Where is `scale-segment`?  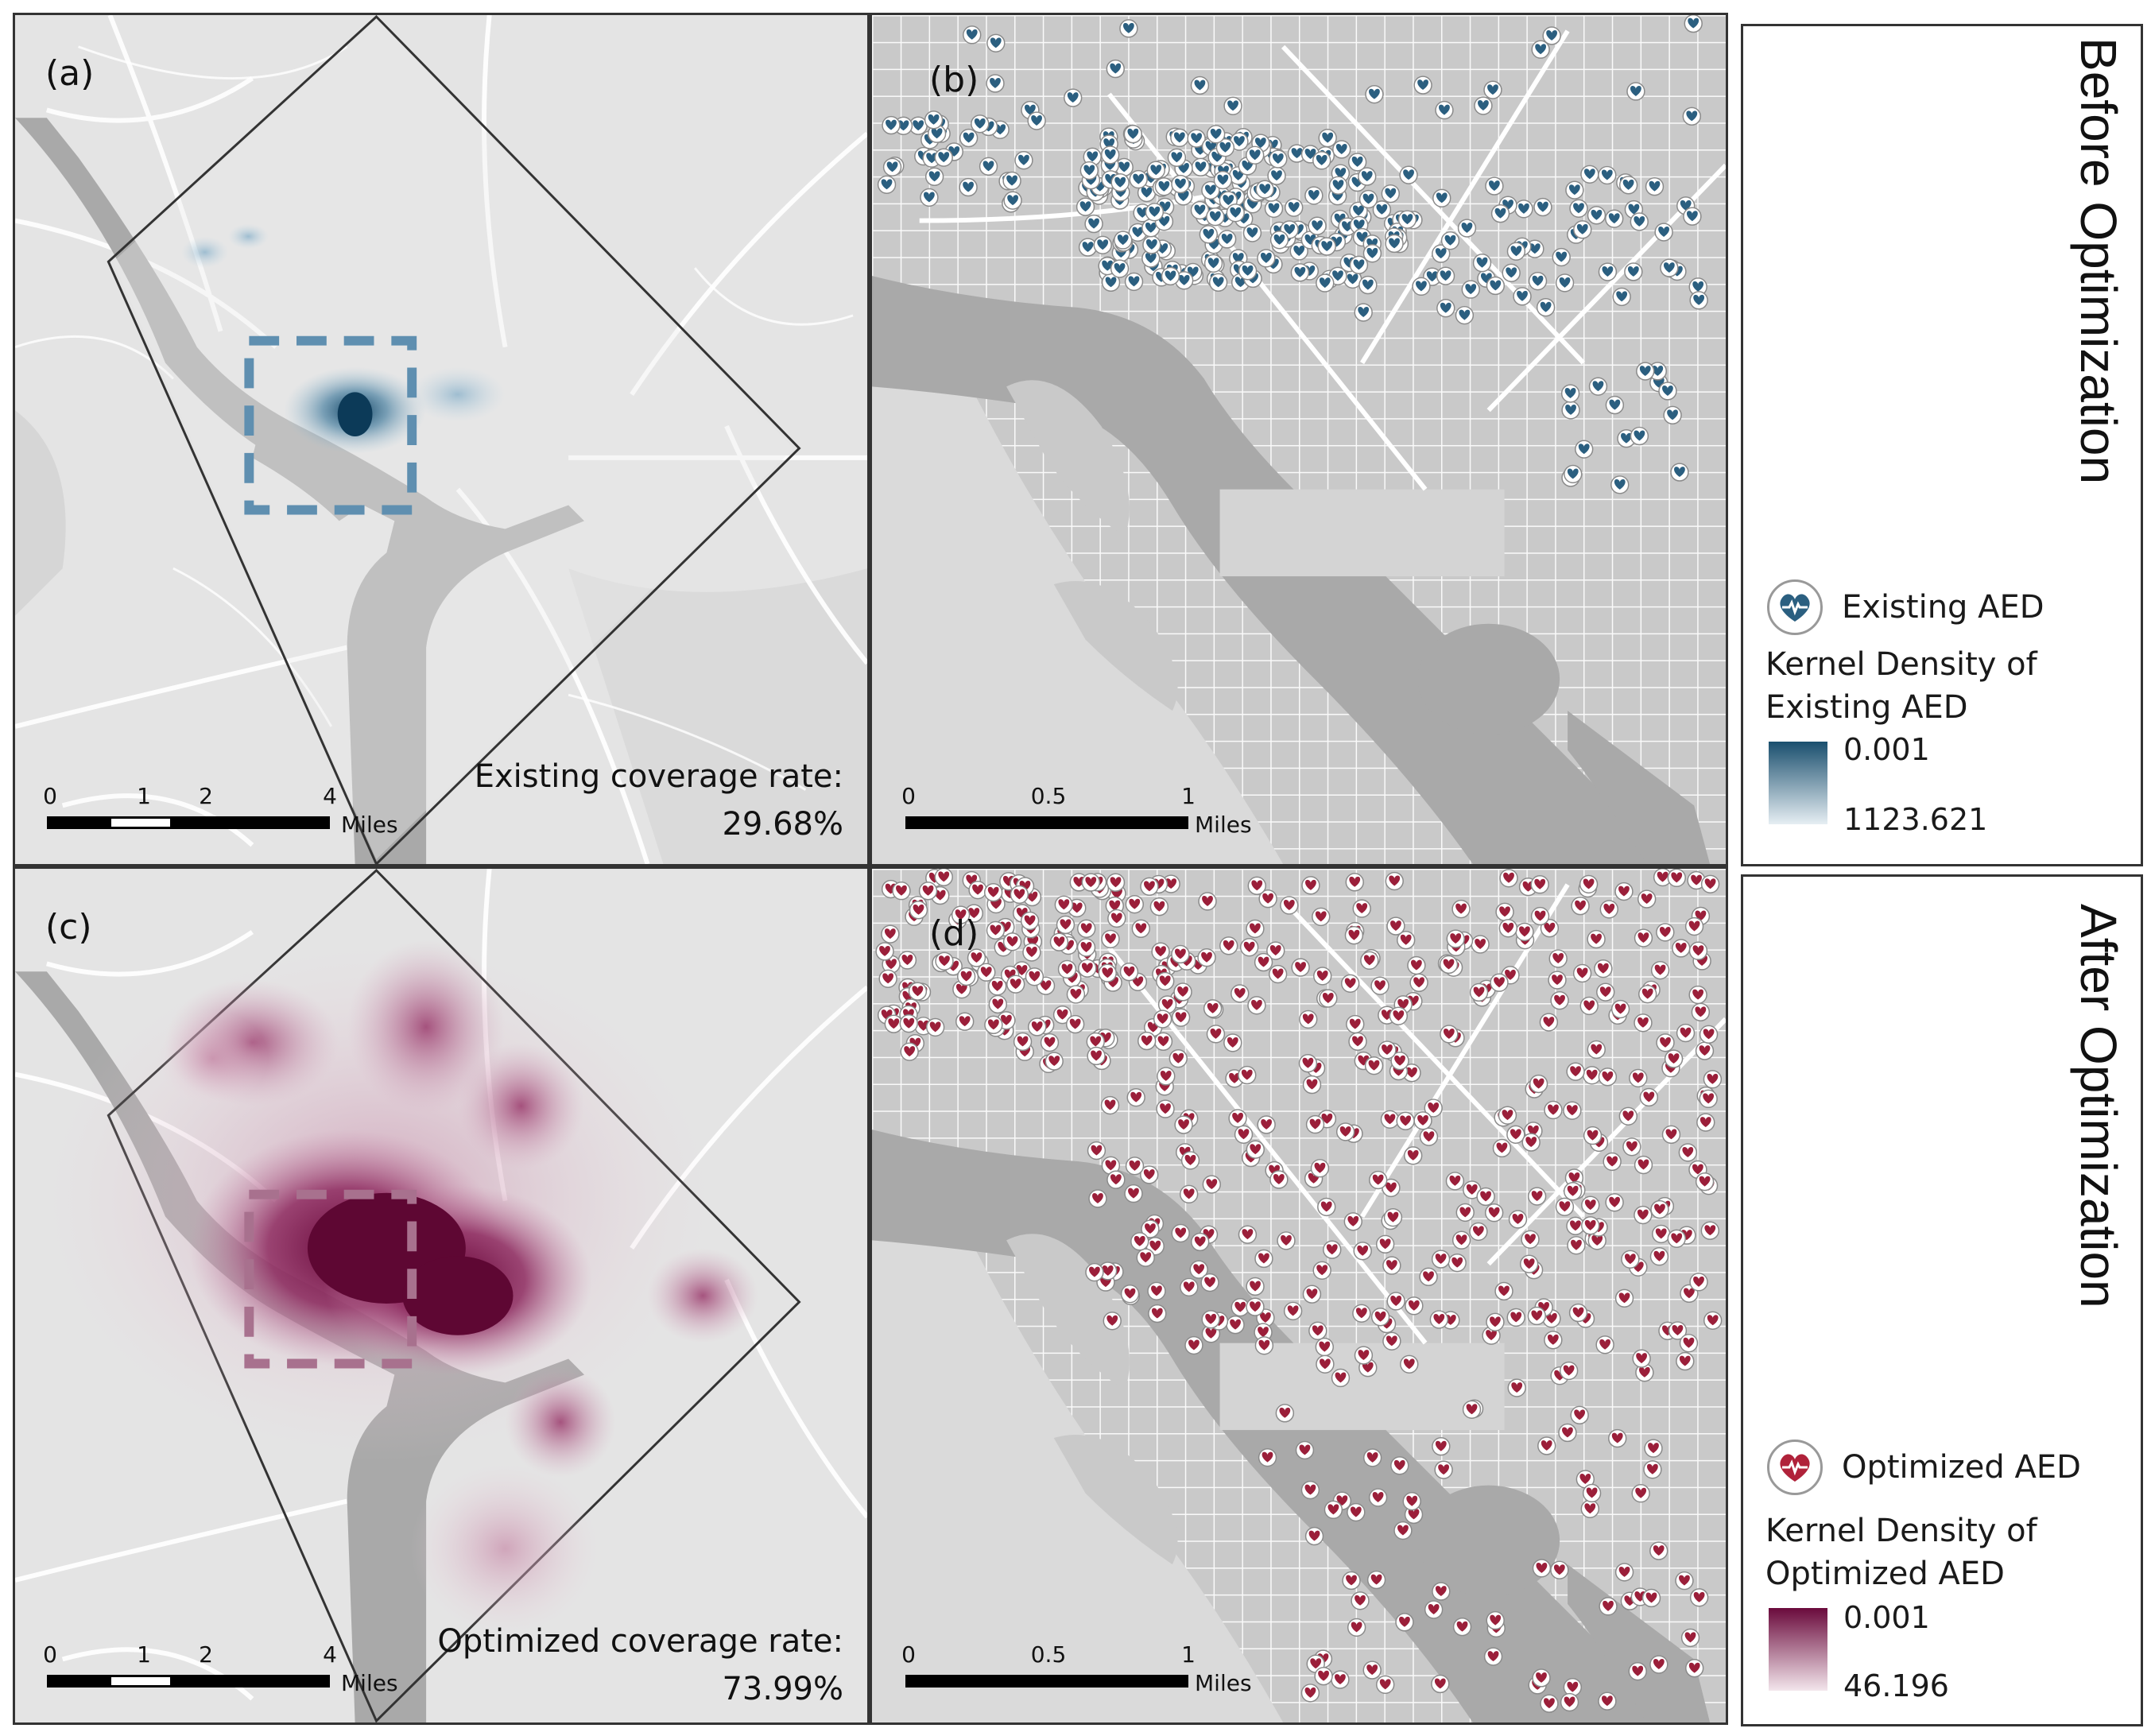 scale-segment is located at coordinates (250, 1681).